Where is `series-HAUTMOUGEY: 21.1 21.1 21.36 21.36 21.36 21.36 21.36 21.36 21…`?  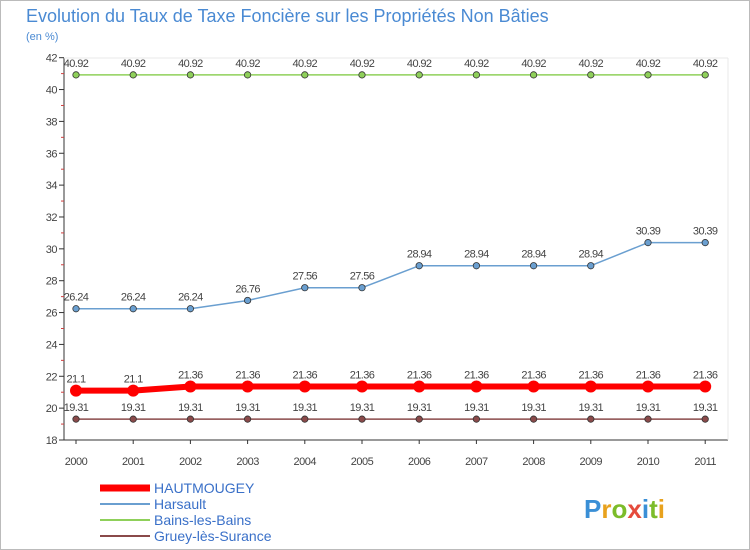
series-HAUTMOUGEY: 21.1 21.1 21.36 21.36 21.36 21.36 21.36 21.36 21… is located at coordinates (392, 383).